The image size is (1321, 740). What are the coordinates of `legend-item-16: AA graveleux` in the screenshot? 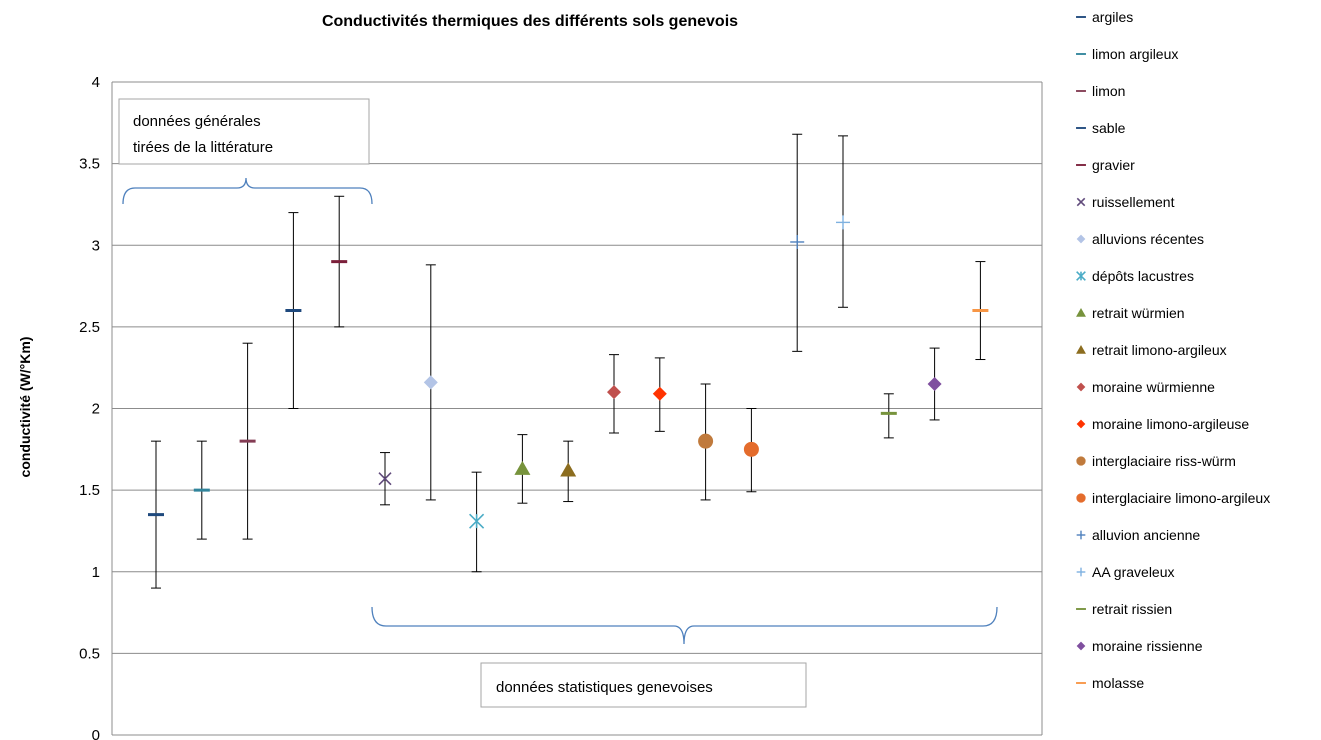 It's located at (1125, 572).